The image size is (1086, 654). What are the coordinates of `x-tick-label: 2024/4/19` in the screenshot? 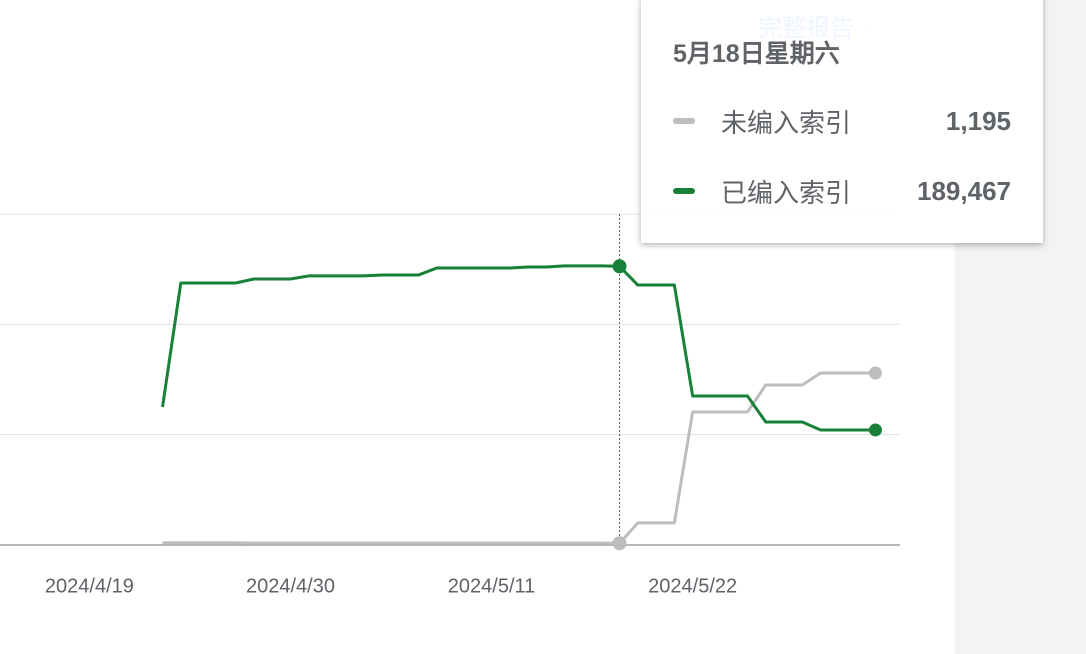 It's located at (89, 586).